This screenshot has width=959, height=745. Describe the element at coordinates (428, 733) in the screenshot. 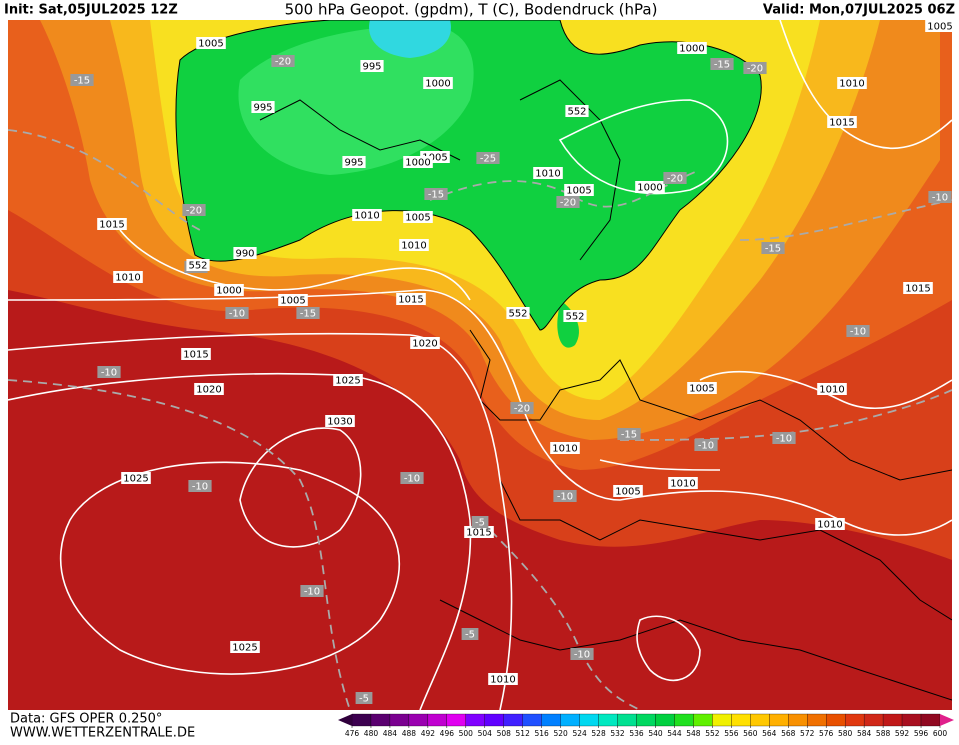

I see `colorbar-tick-label: 492` at that location.